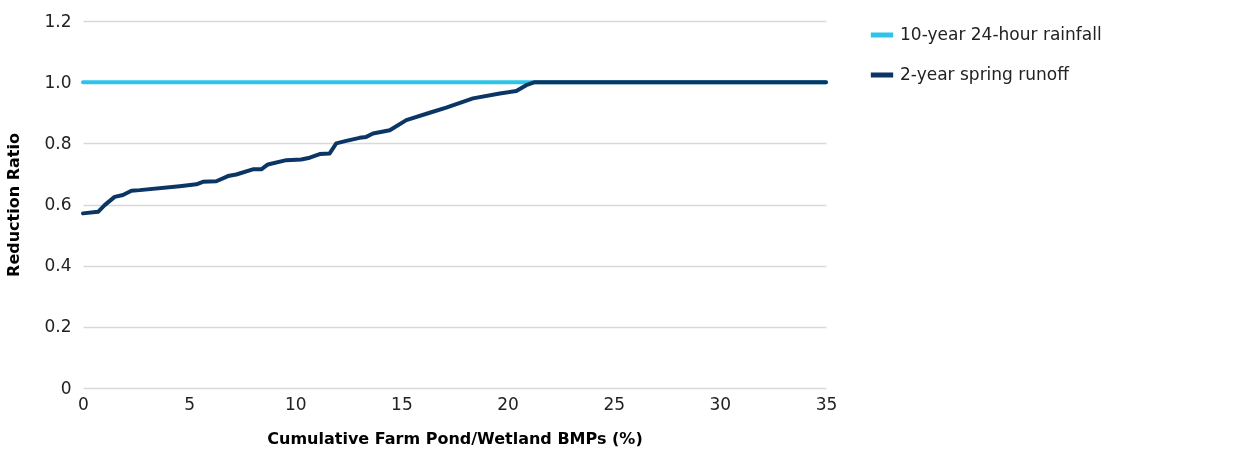 The height and width of the screenshot is (470, 1253). What do you see at coordinates (508, 403) in the screenshot?
I see `x-tick-label: 20` at bounding box center [508, 403].